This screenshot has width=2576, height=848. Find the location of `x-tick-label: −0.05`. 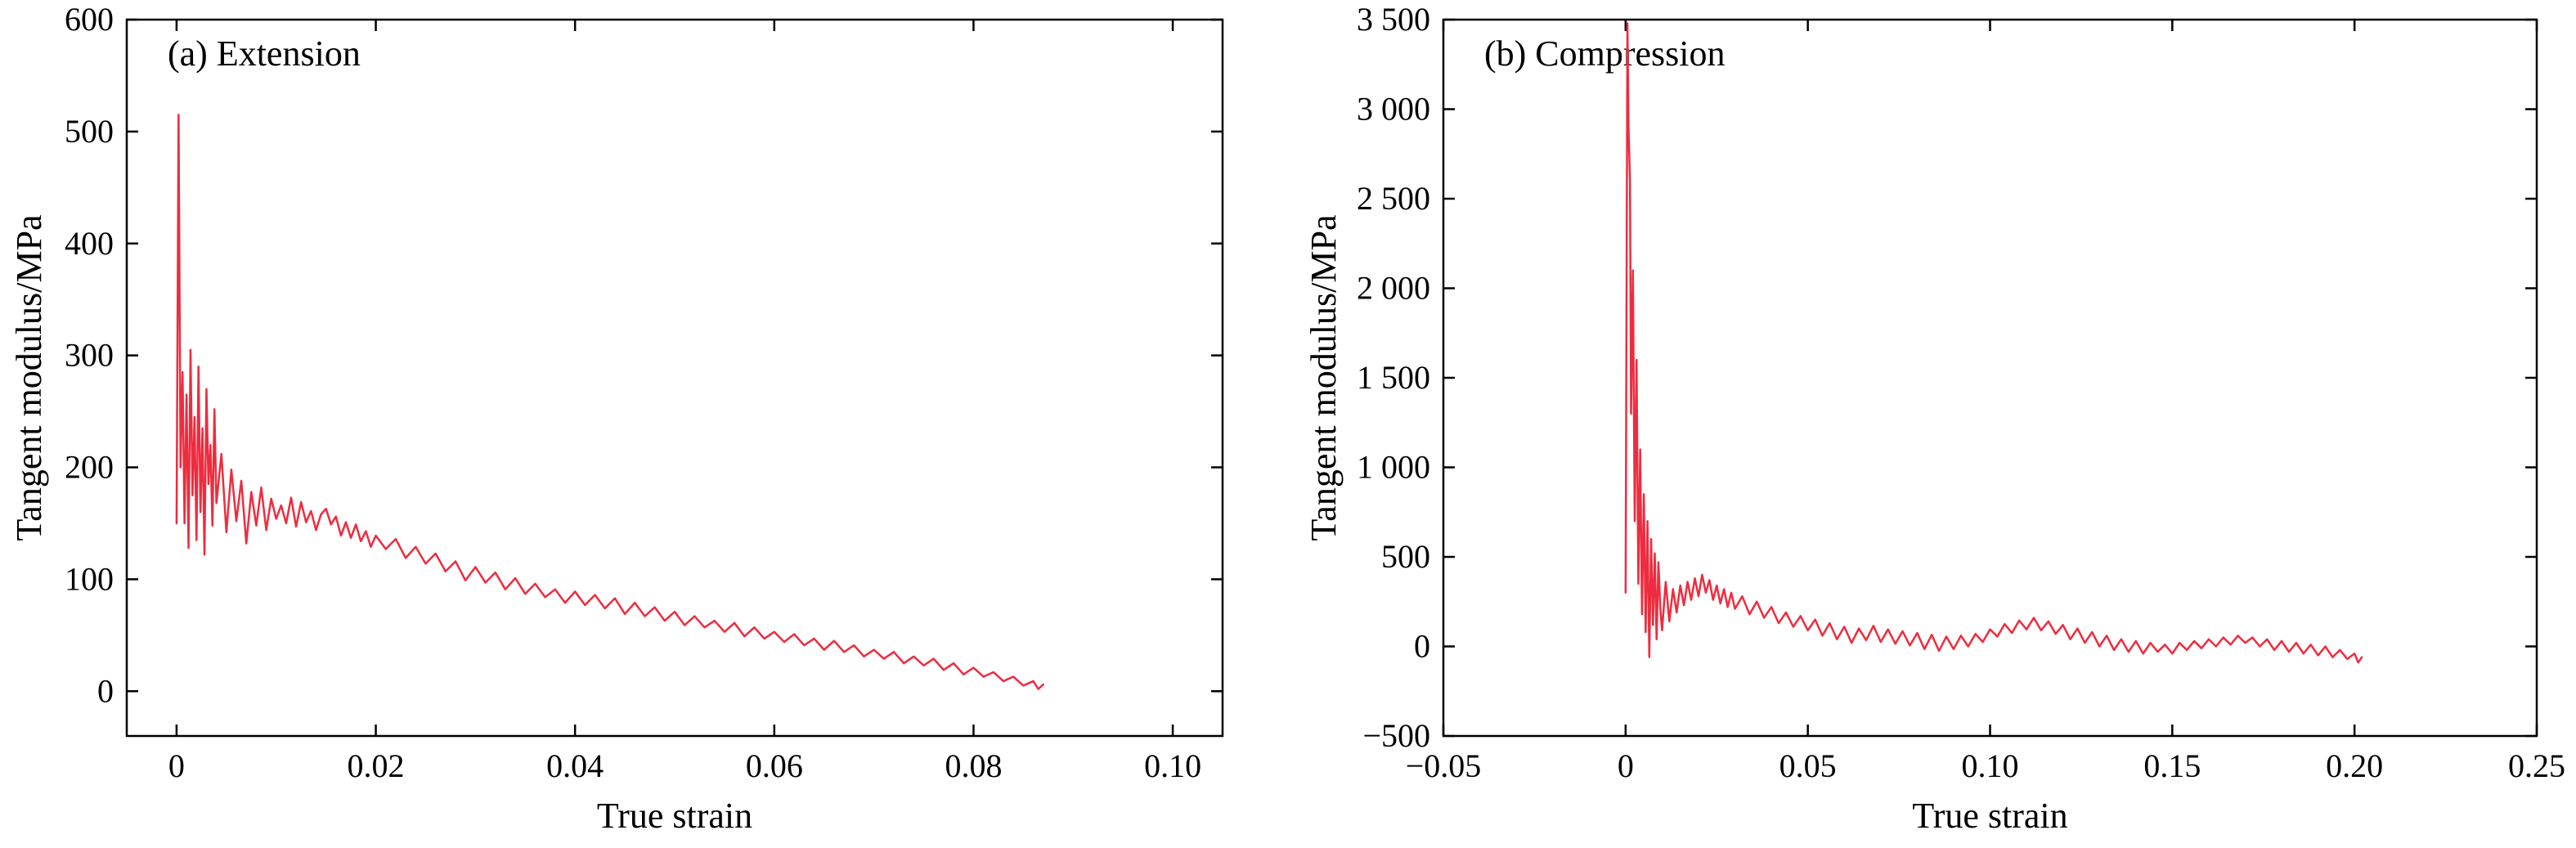

x-tick-label: −0.05 is located at coordinates (1444, 765).